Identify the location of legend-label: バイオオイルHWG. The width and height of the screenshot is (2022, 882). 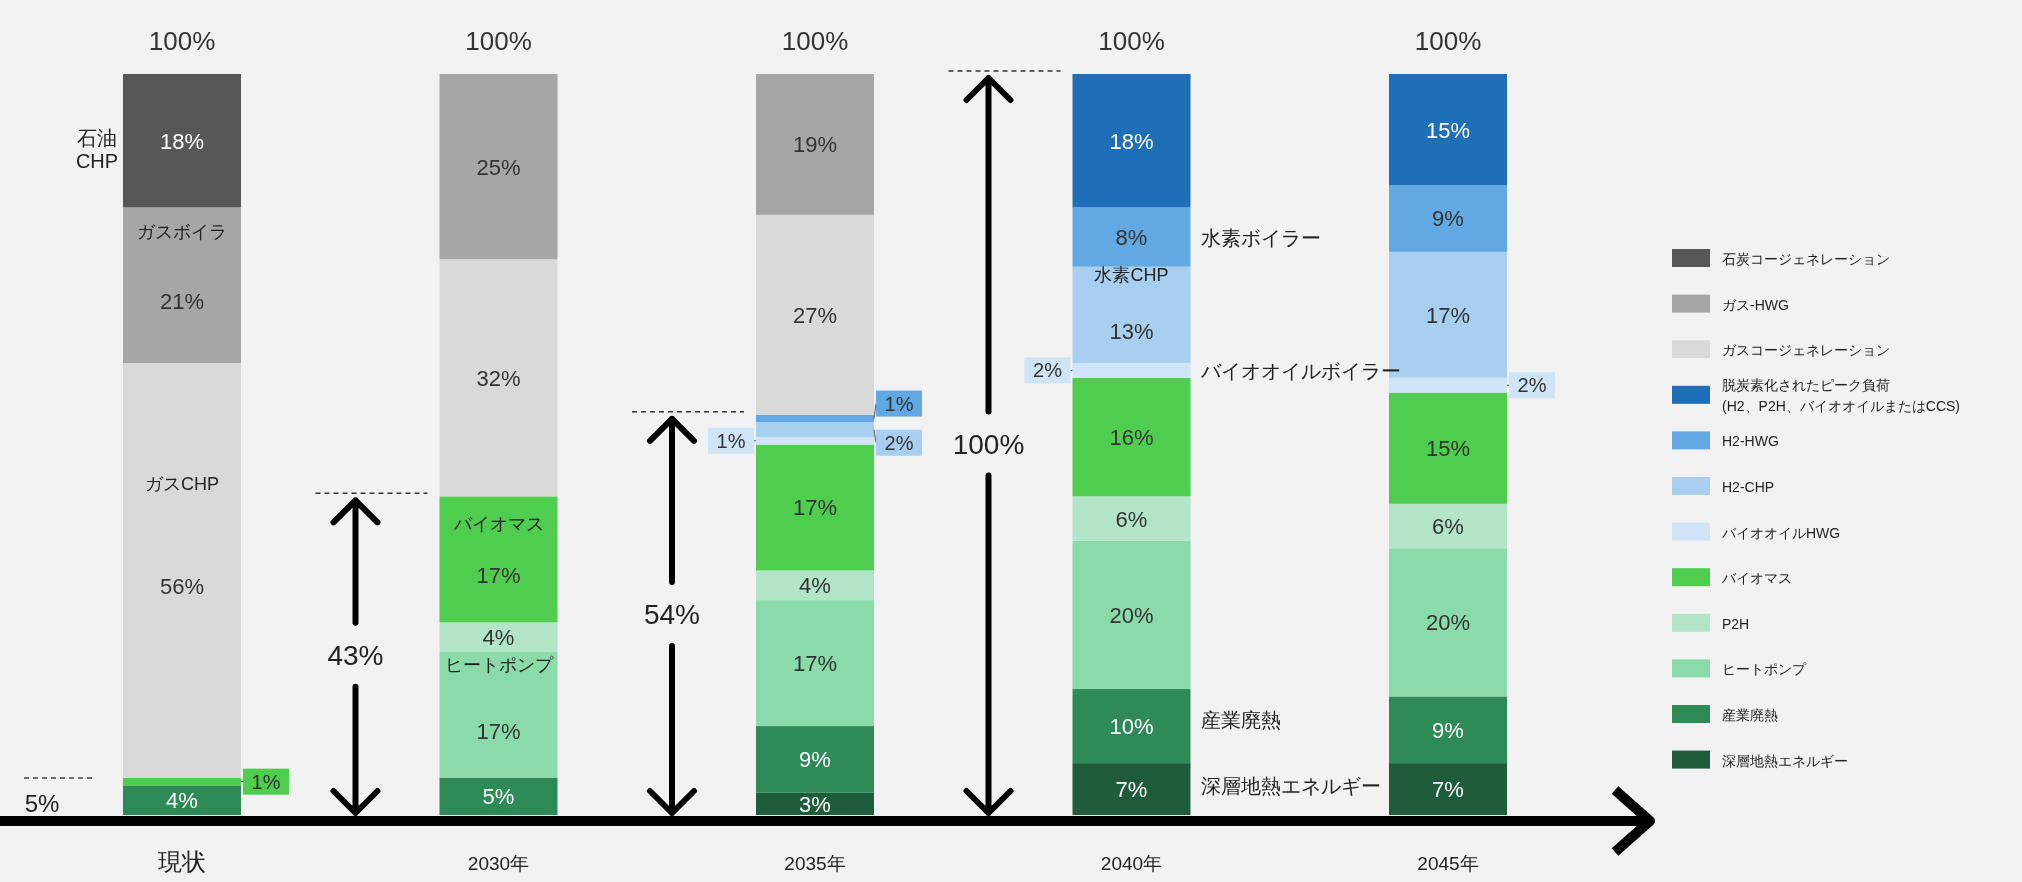
(1781, 532).